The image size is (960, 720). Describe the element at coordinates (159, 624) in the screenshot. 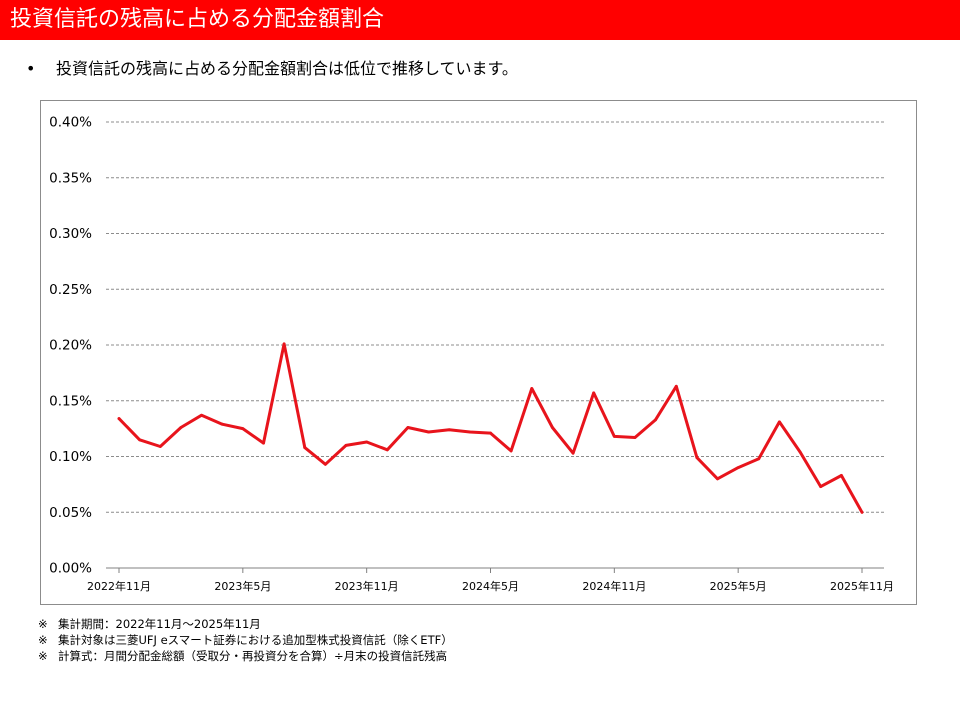

I see `note-text: 集計期間：2022年11月～2025年11月` at that location.